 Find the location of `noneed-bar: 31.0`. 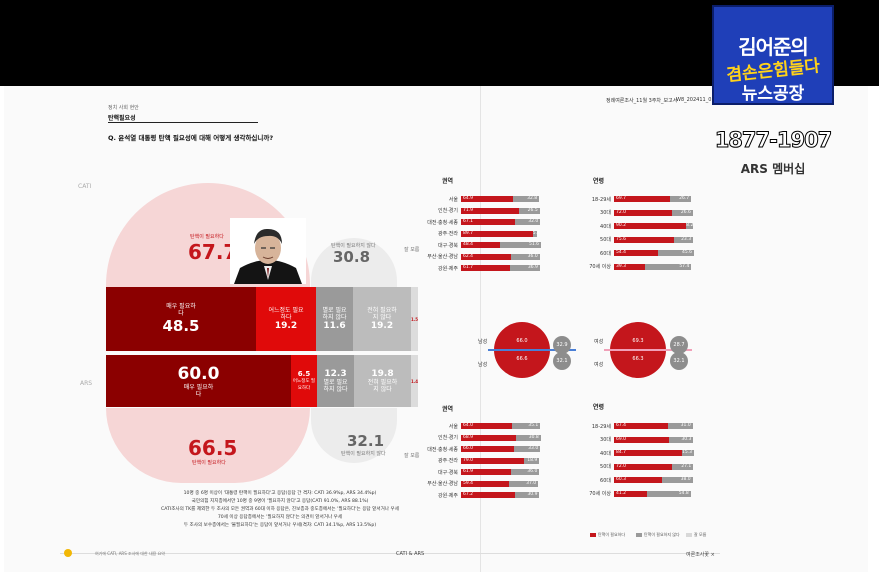

noneed-bar: 31.0 is located at coordinates (680, 426).